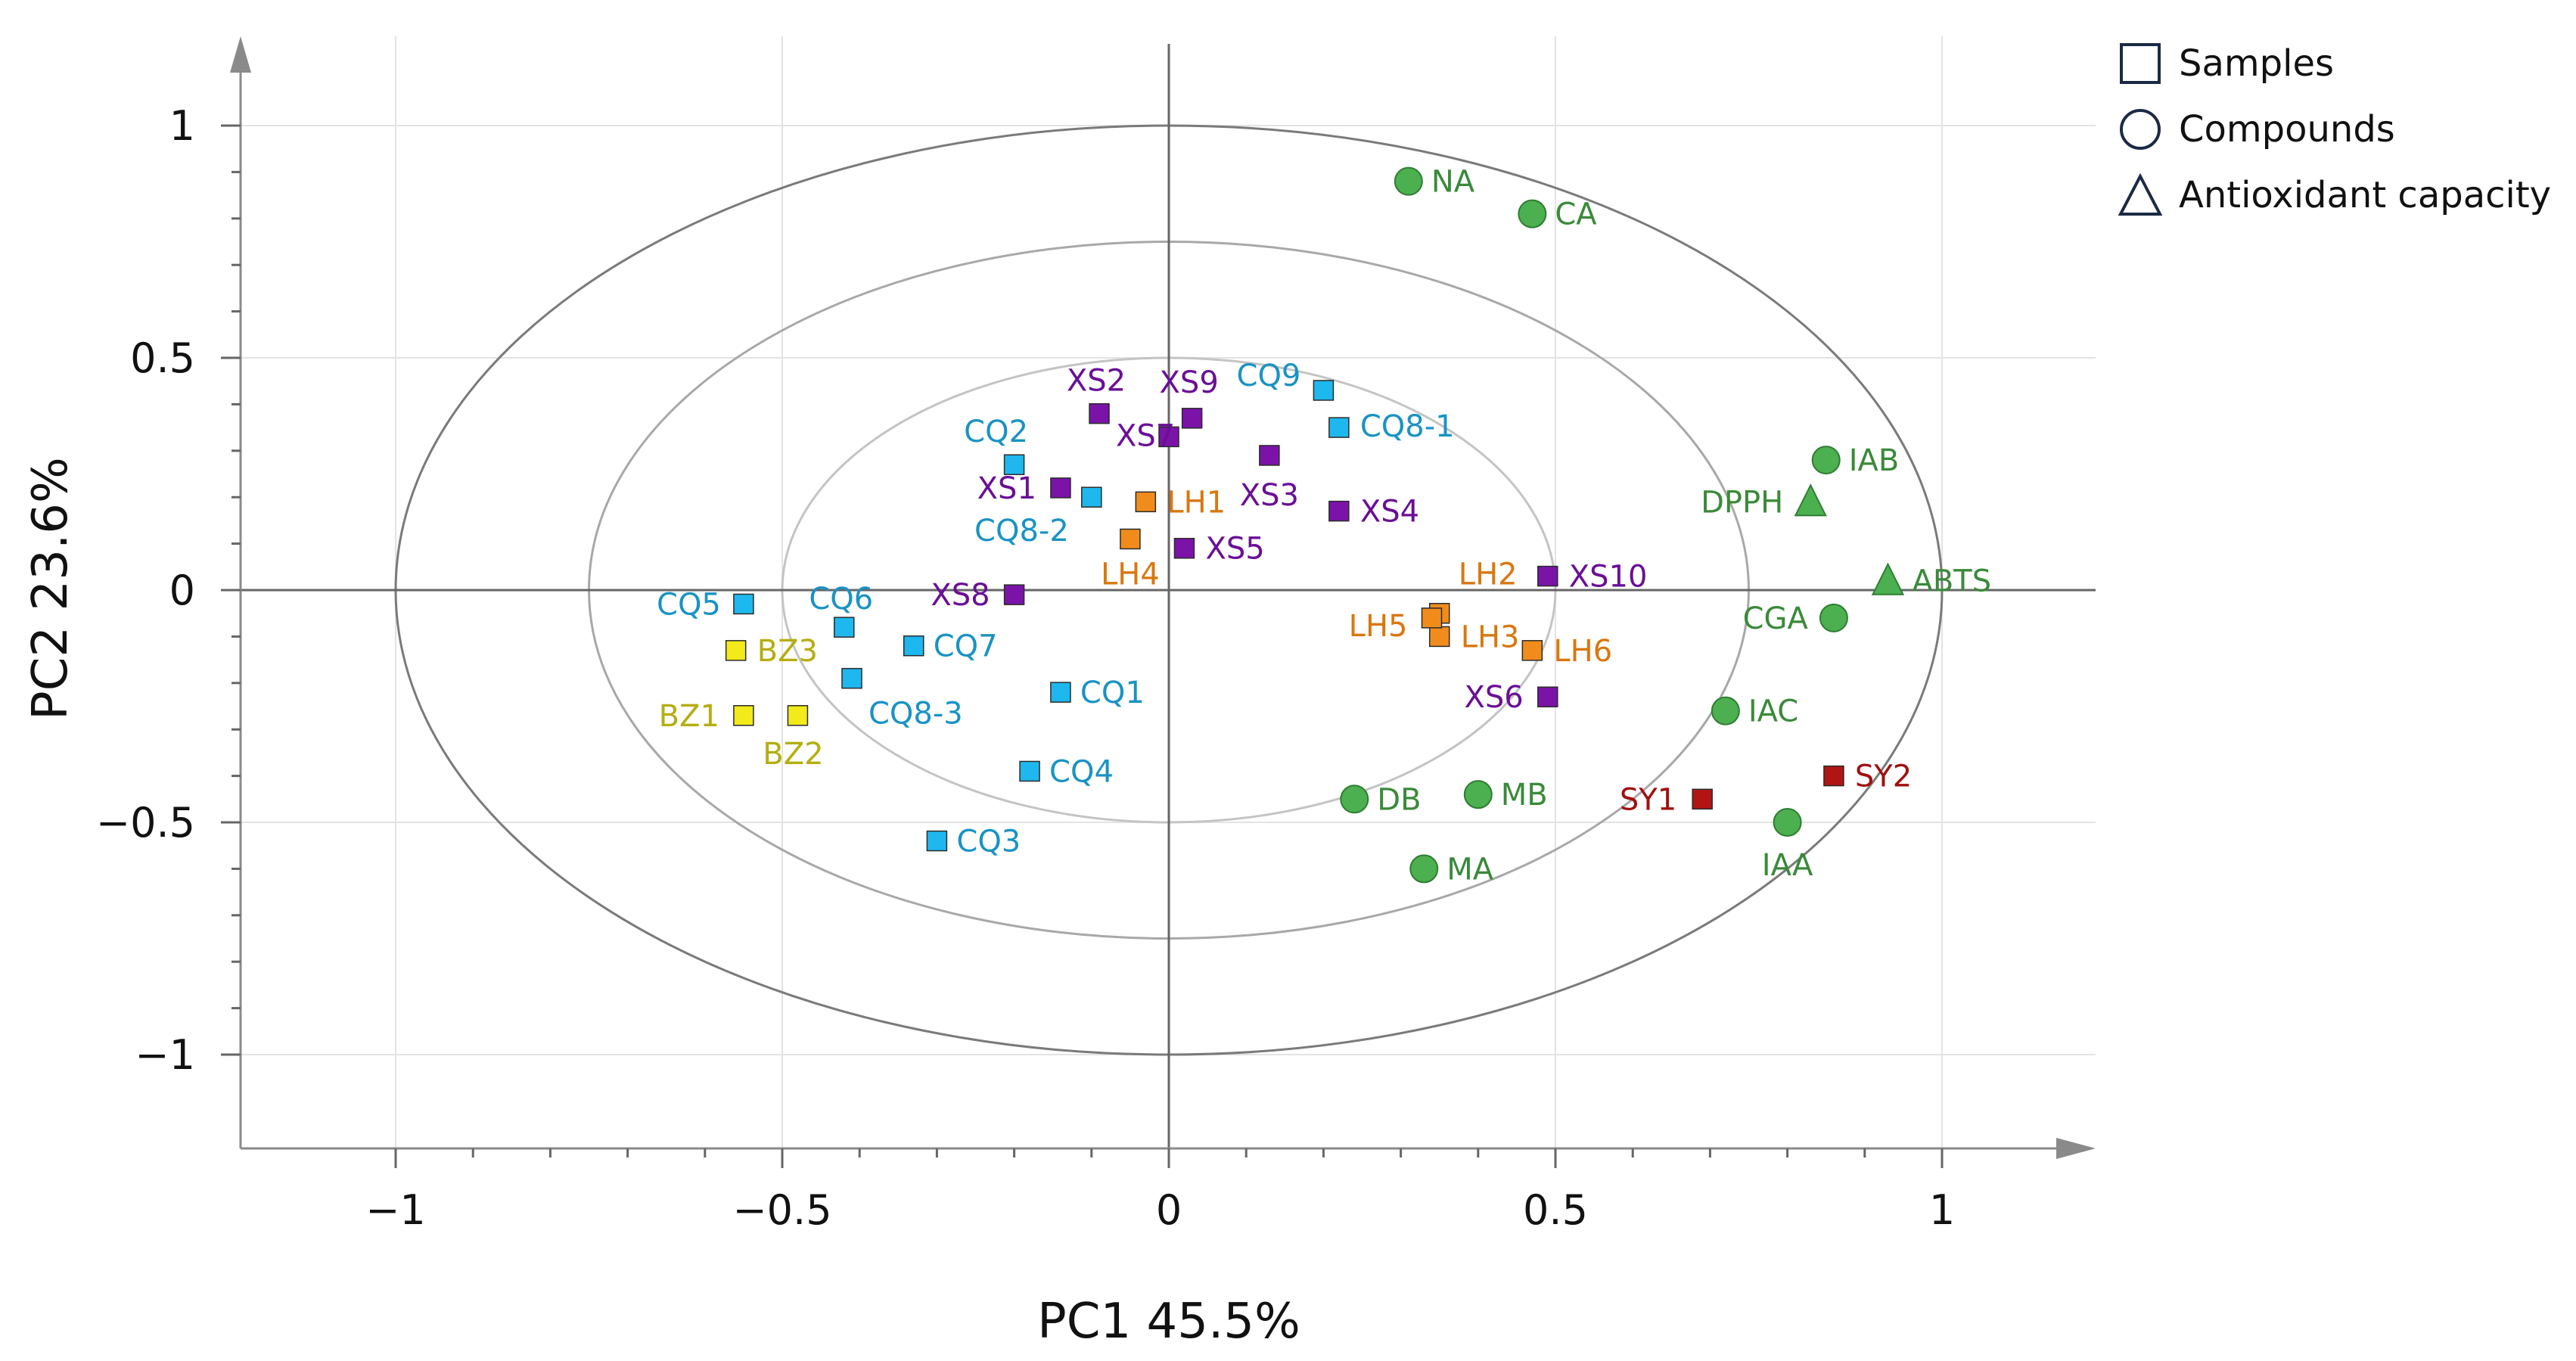  What do you see at coordinates (1439, 637) in the screenshot?
I see `point-lh3` at bounding box center [1439, 637].